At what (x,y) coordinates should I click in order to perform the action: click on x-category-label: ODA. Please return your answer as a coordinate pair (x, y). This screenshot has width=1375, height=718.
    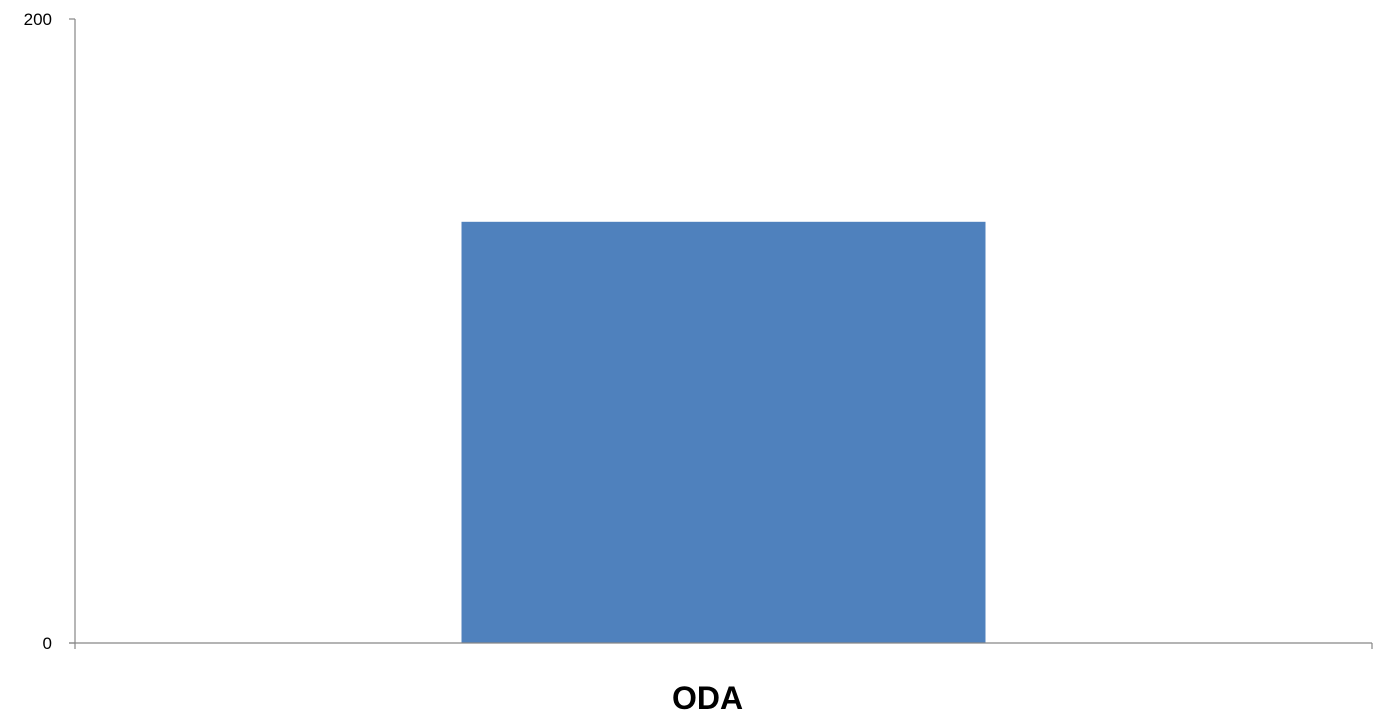
    Looking at the image, I should click on (707, 698).